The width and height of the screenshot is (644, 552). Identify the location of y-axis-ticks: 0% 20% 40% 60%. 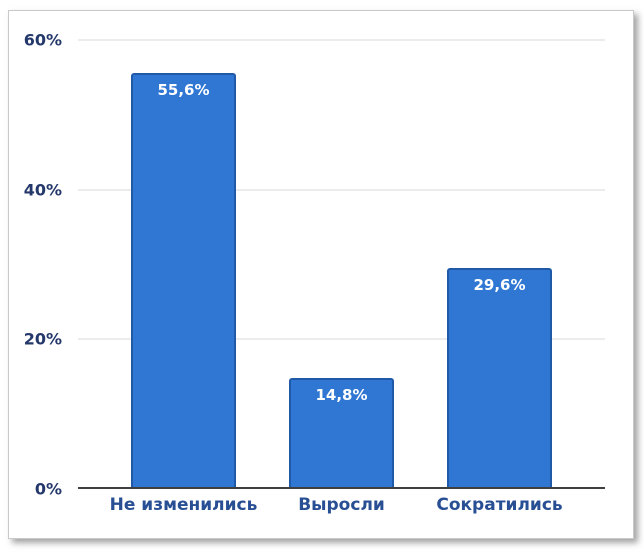
(39, 265).